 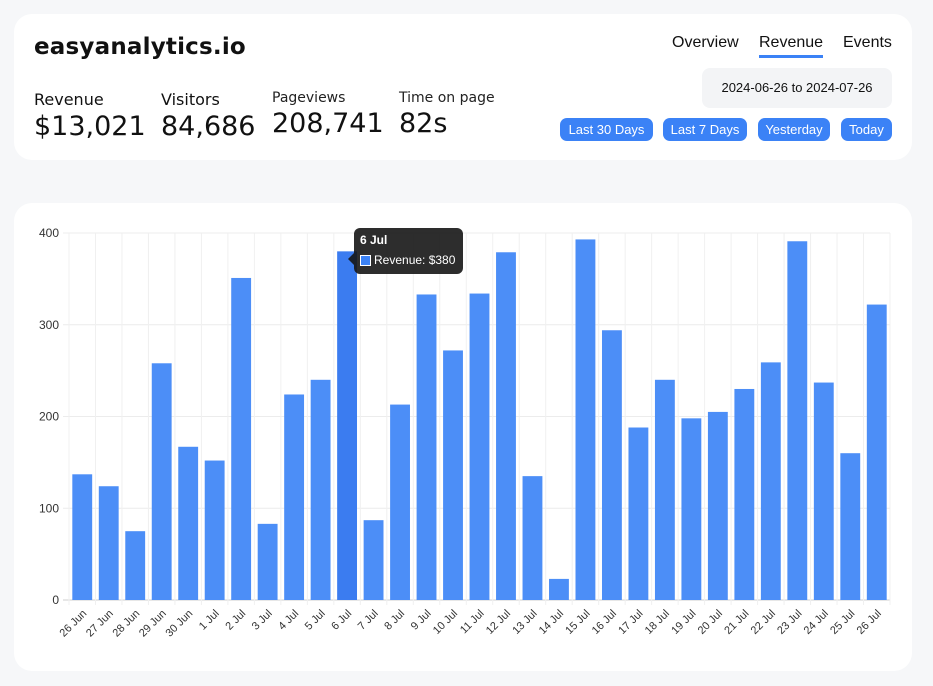 What do you see at coordinates (791, 46) in the screenshot?
I see `tab-revenue: Revenue` at bounding box center [791, 46].